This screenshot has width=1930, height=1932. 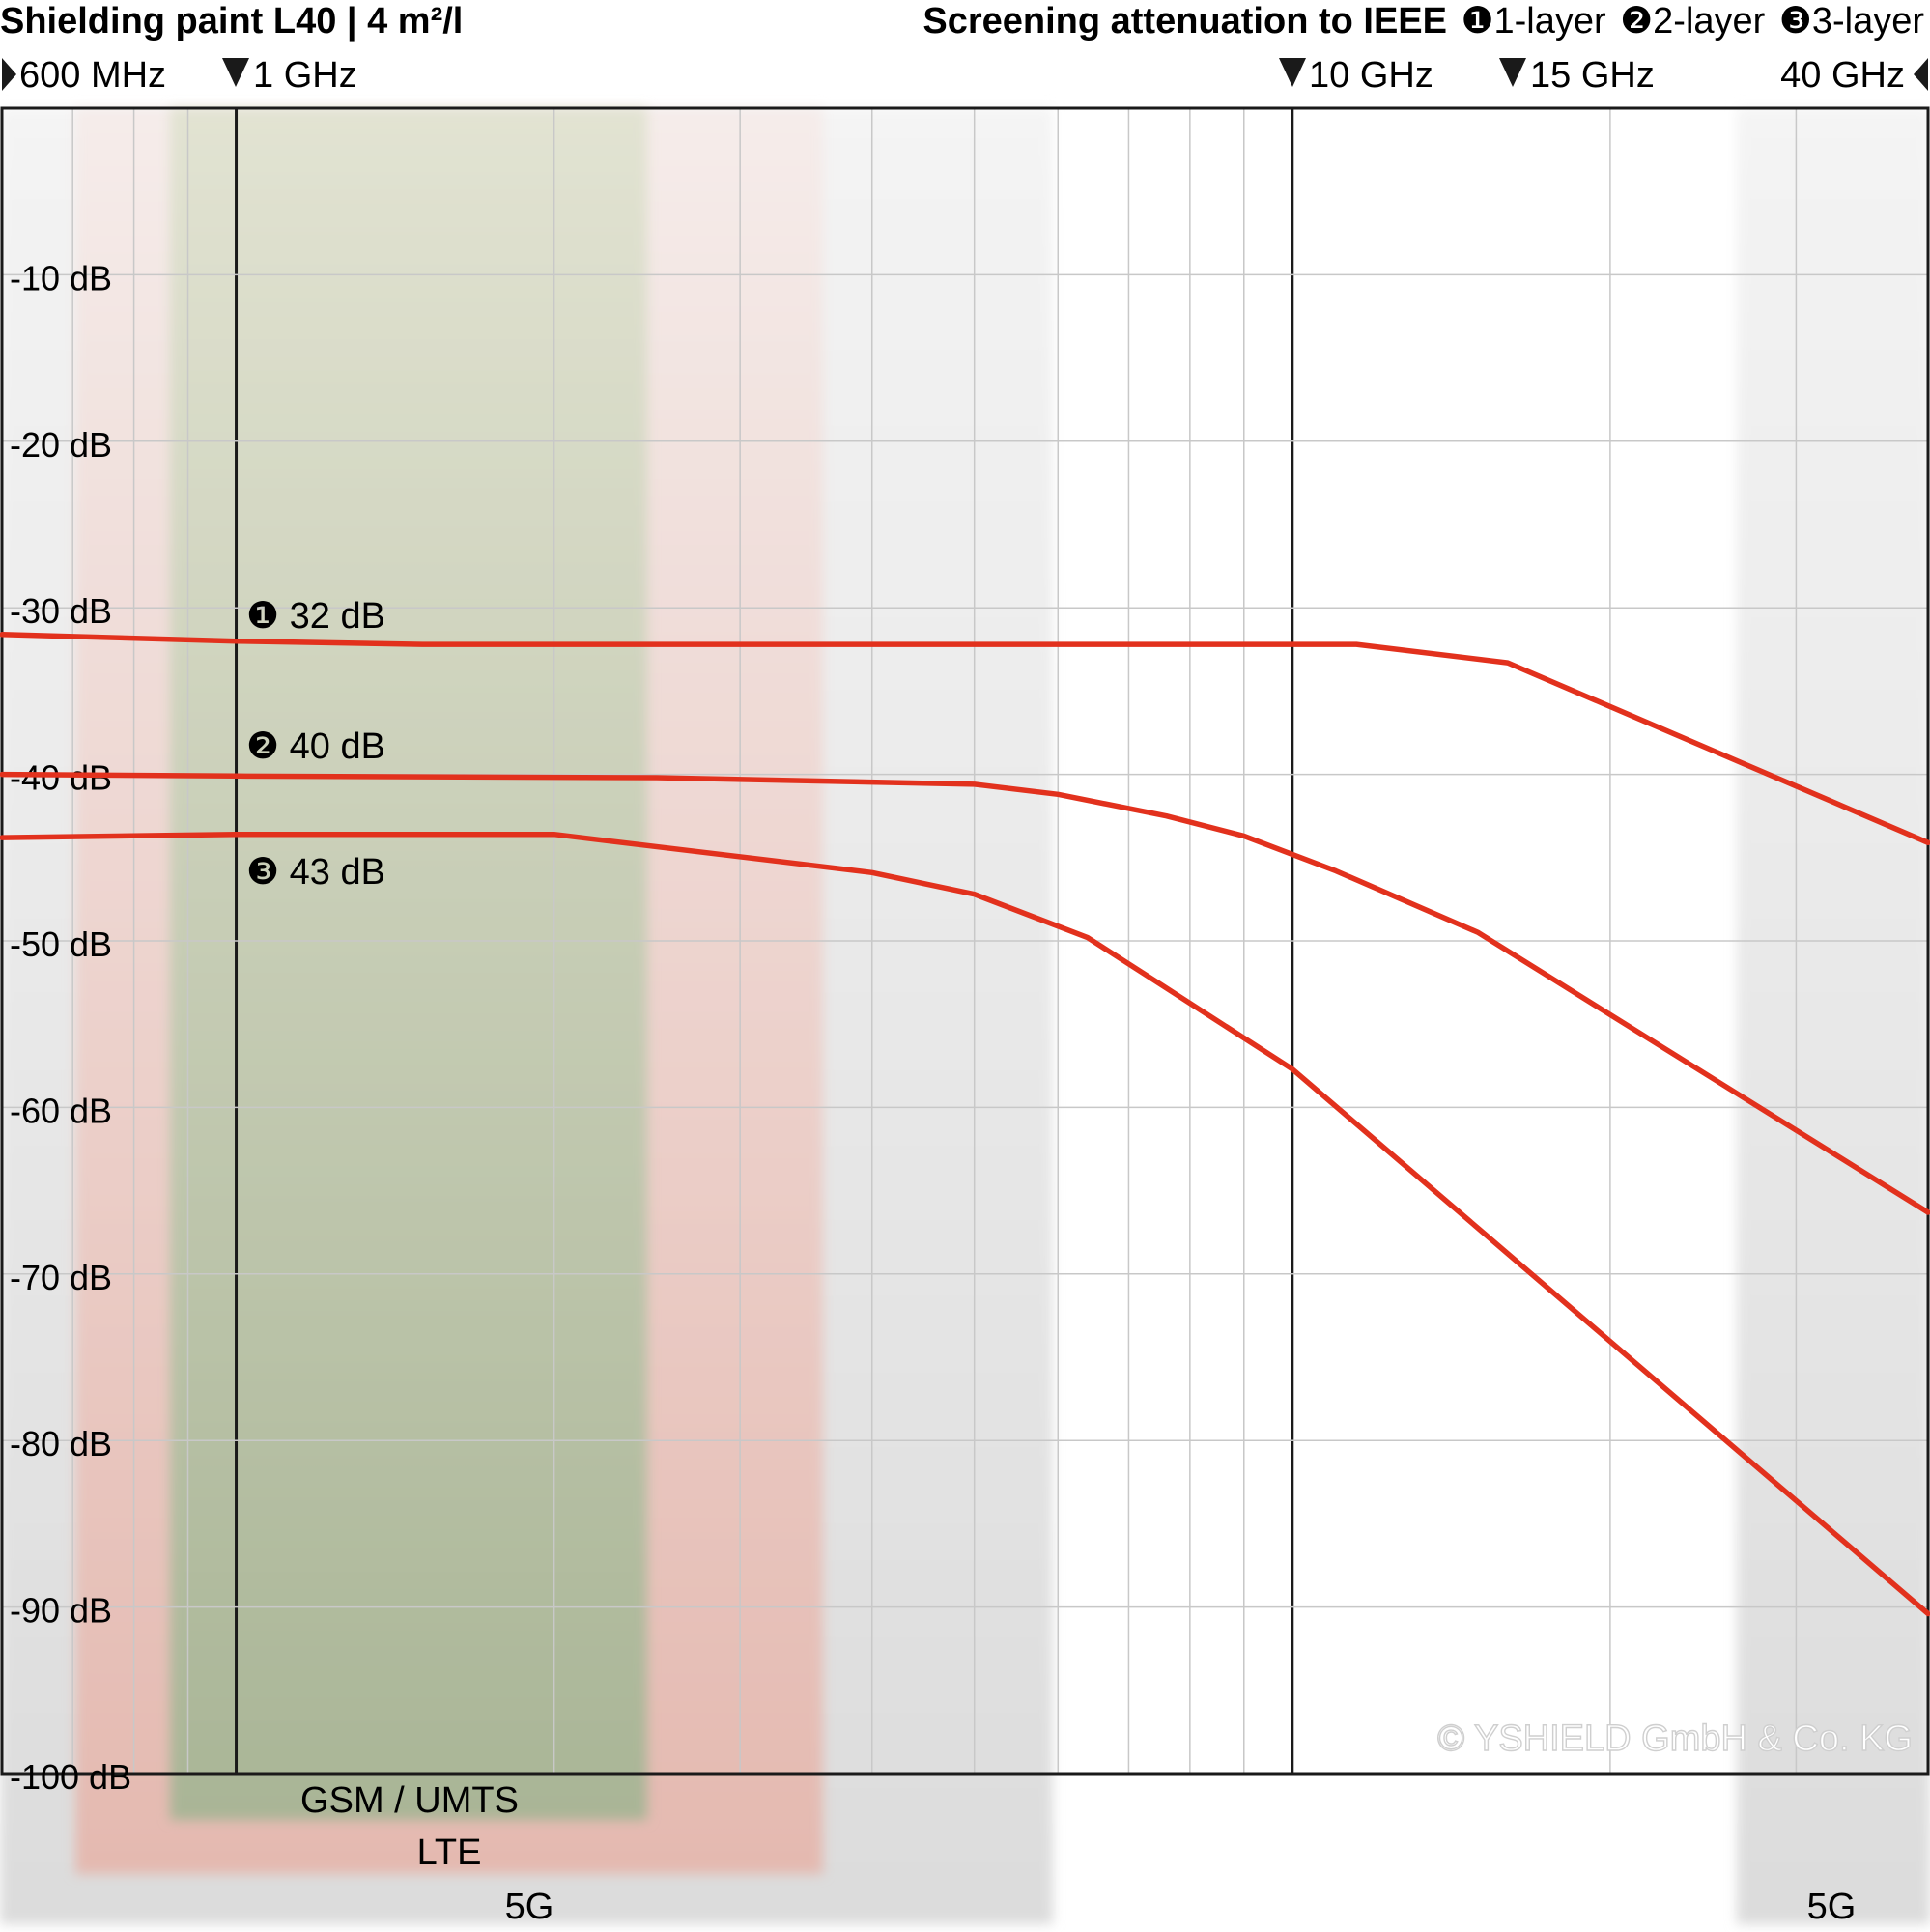 What do you see at coordinates (9, 74) in the screenshot?
I see `marker-right-triangle-icon` at bounding box center [9, 74].